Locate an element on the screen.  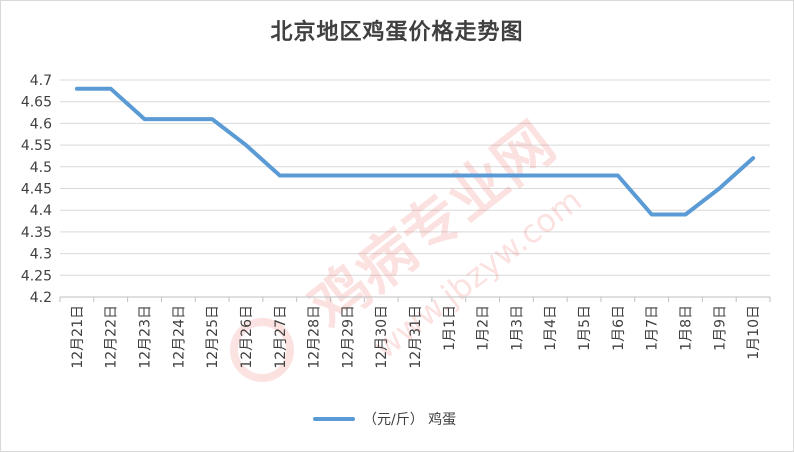
x-tick-label: 12月26日 is located at coordinates (247, 337).